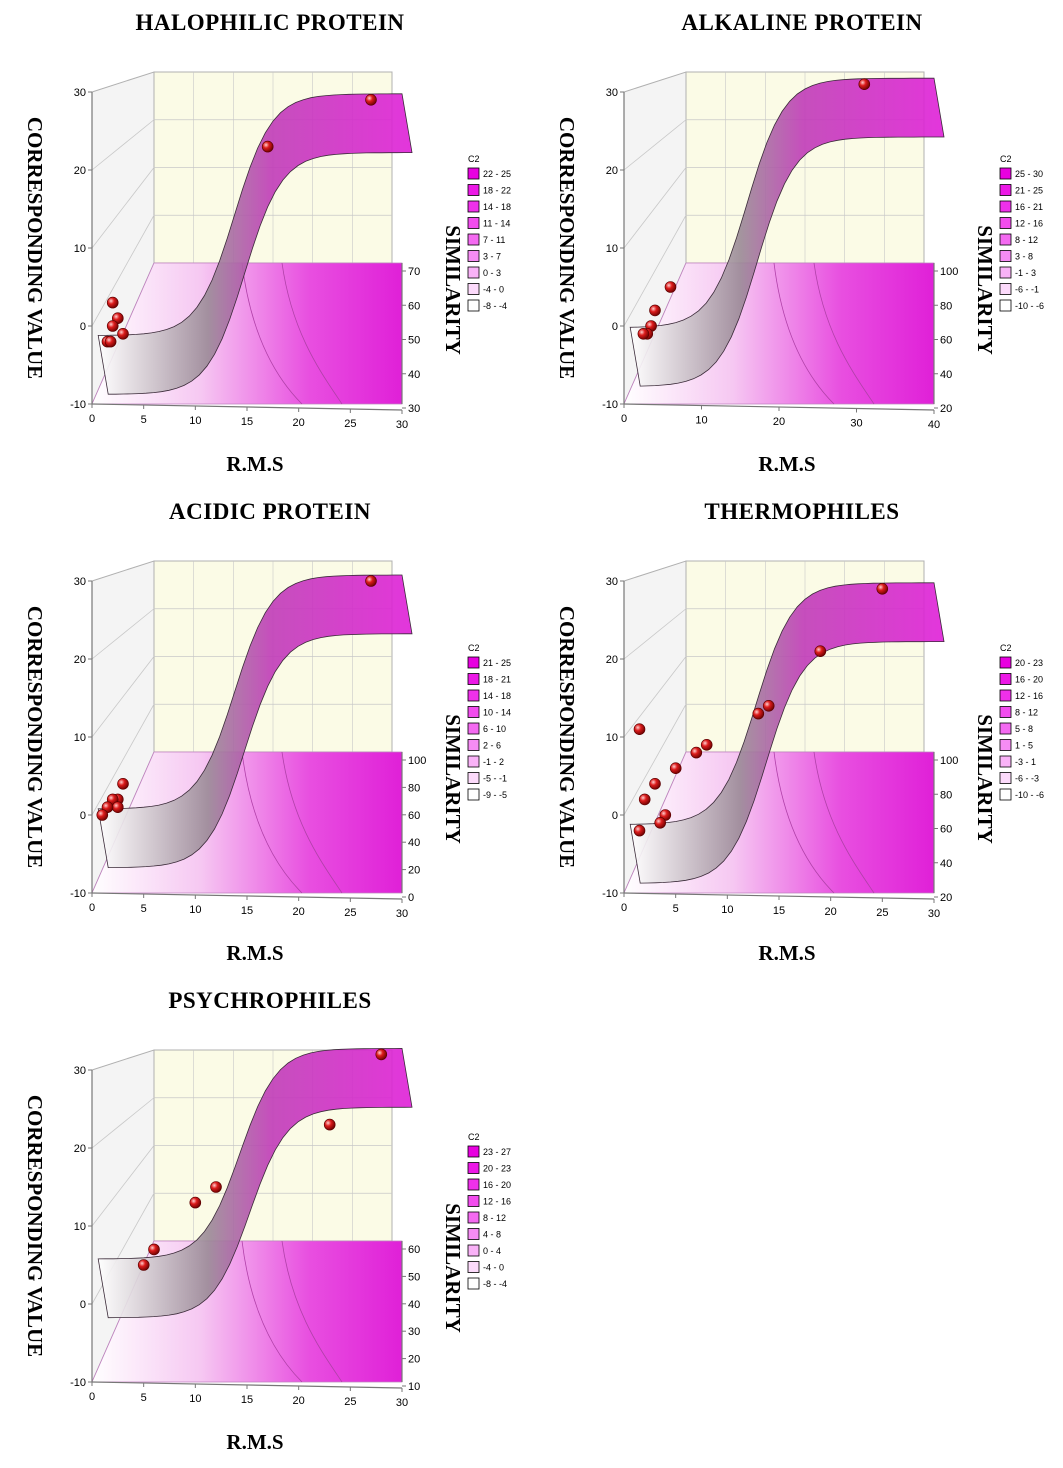  Describe the element at coordinates (80, 1071) in the screenshot. I see `y-tick-label: 30` at that location.